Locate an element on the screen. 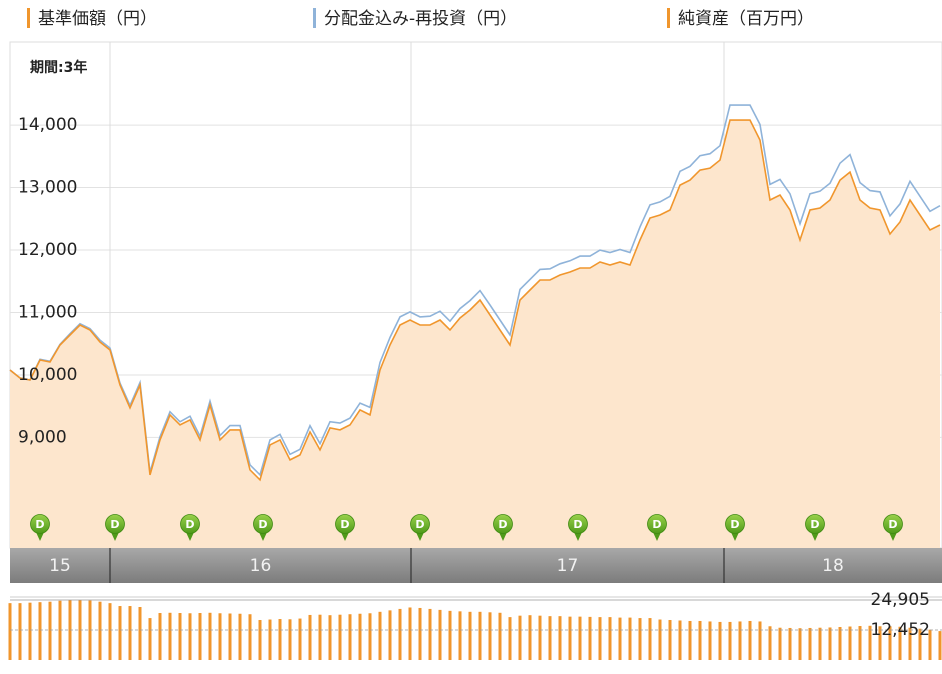 The width and height of the screenshot is (942, 674). y-tick-label: 14,000 is located at coordinates (47, 125).